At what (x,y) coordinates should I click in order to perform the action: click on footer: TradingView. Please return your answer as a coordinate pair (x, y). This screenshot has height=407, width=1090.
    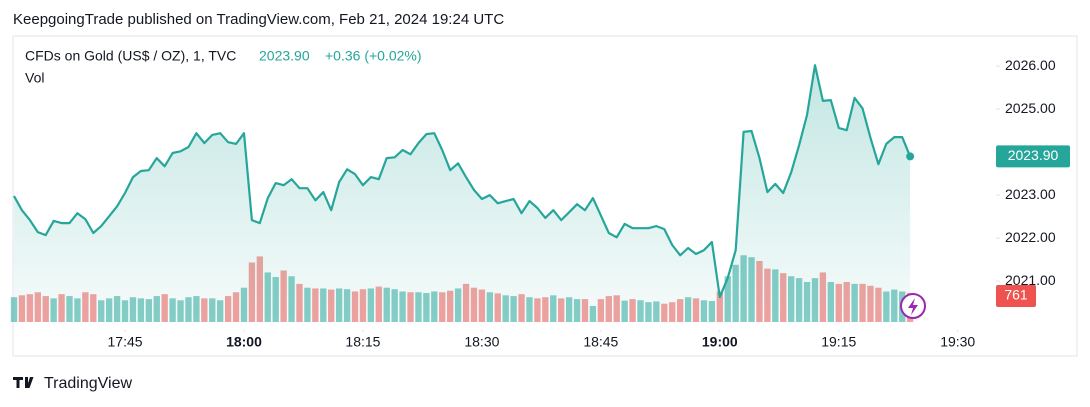
    Looking at the image, I should click on (88, 383).